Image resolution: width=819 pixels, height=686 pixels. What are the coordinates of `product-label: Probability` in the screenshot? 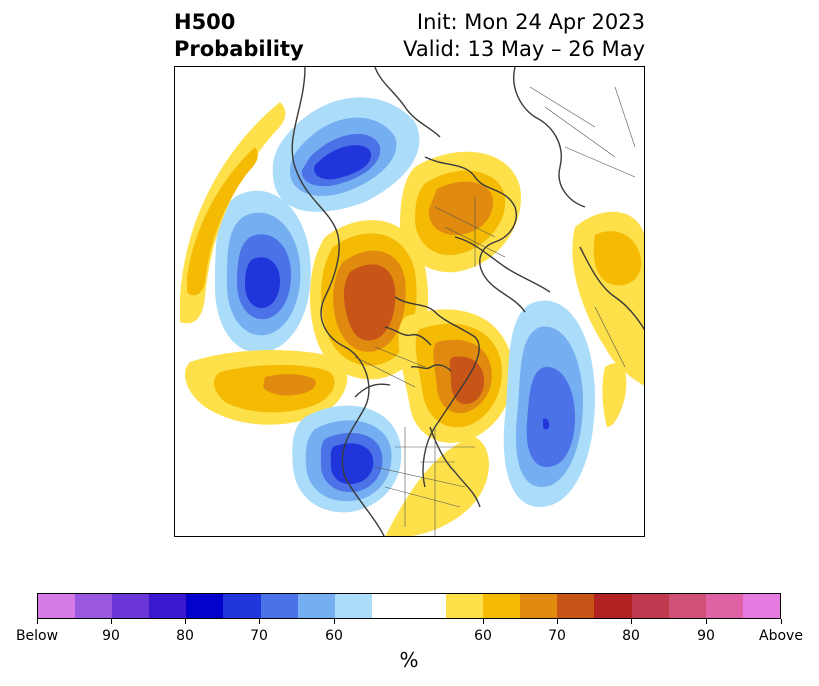 It's located at (239, 49).